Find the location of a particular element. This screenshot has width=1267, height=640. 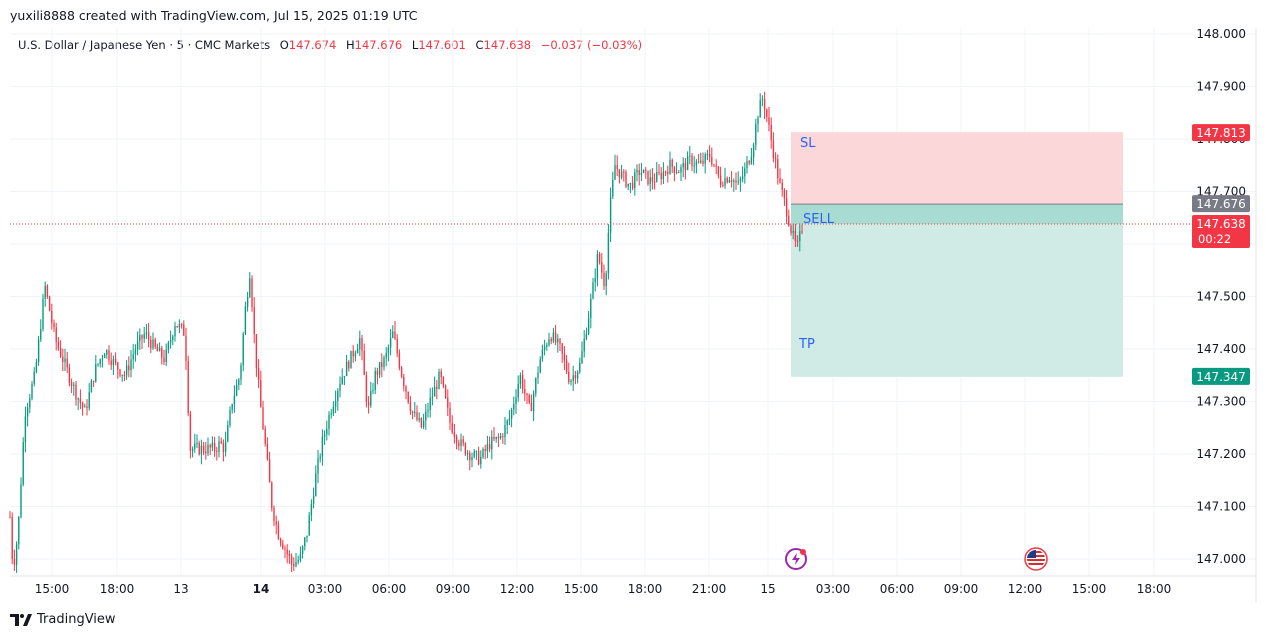

time-tick: 15:00 is located at coordinates (52, 589).